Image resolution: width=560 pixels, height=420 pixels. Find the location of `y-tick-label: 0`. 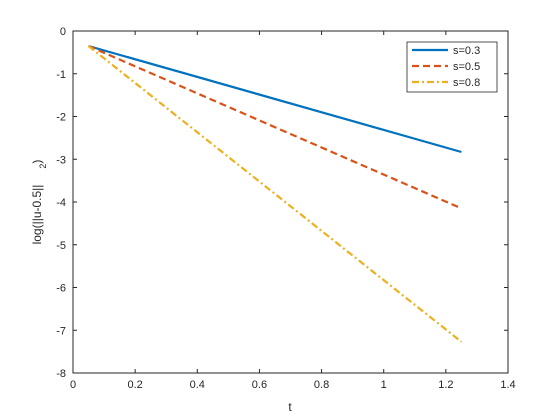

y-tick-label: 0 is located at coordinates (63, 32).